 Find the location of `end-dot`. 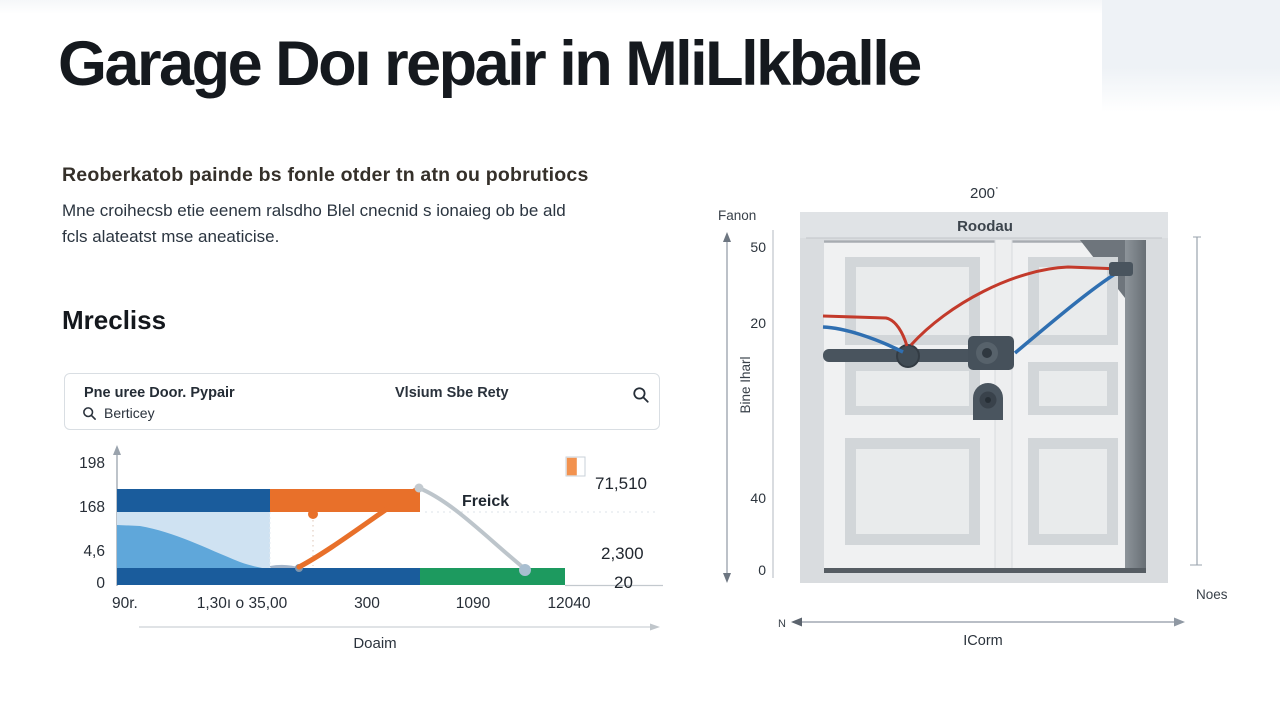

end-dot is located at coordinates (525, 570).